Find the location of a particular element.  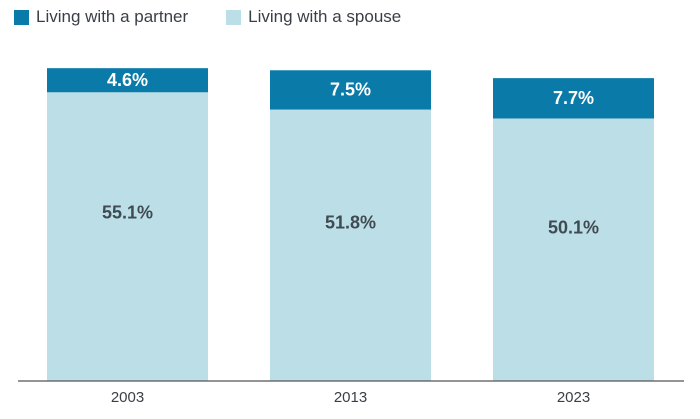

data-label-partner-2013: 7.5% is located at coordinates (350, 90).